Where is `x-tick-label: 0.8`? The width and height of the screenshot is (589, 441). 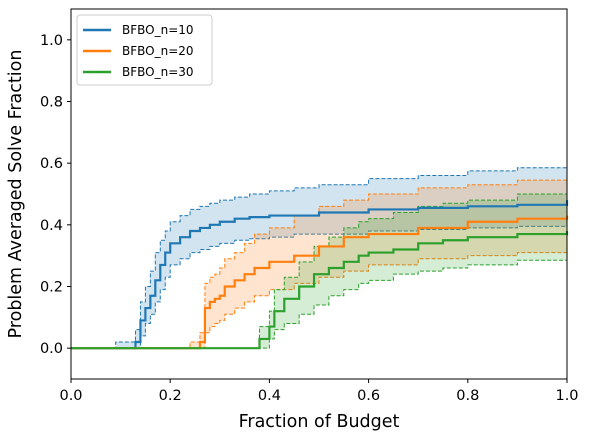
x-tick-label: 0.8 is located at coordinates (467, 396).